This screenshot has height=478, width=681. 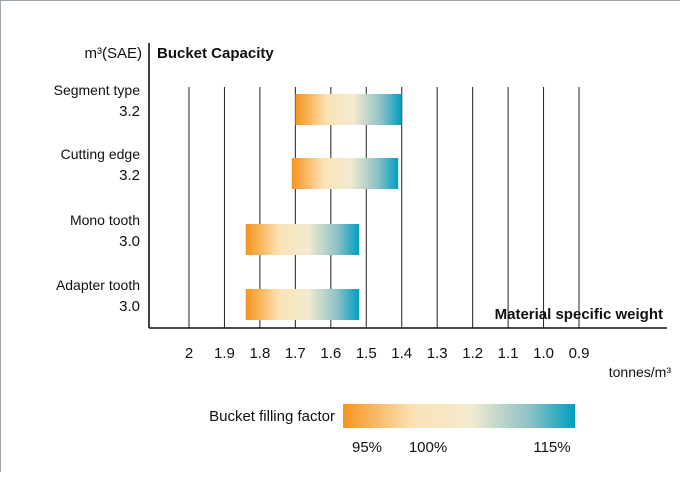 I want to click on x-tick-label: 1.4, so click(x=401, y=353).